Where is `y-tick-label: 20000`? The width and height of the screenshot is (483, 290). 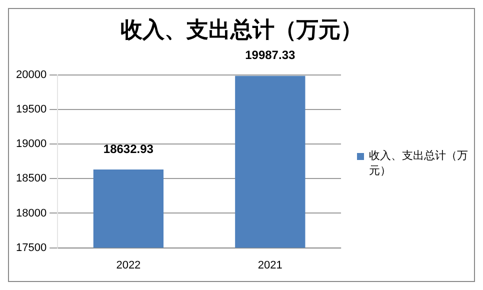
y-tick-label: 20000 is located at coordinates (31, 75).